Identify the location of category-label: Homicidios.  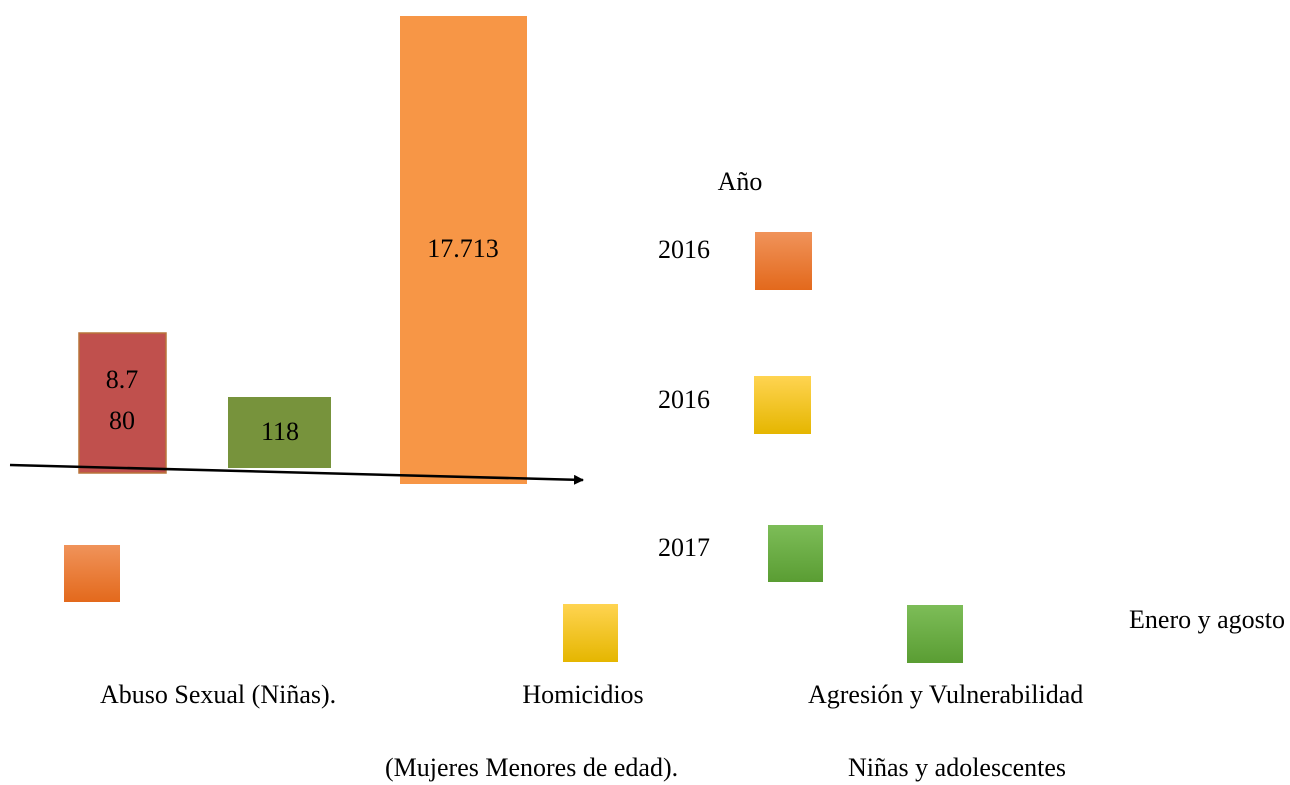
(582, 694).